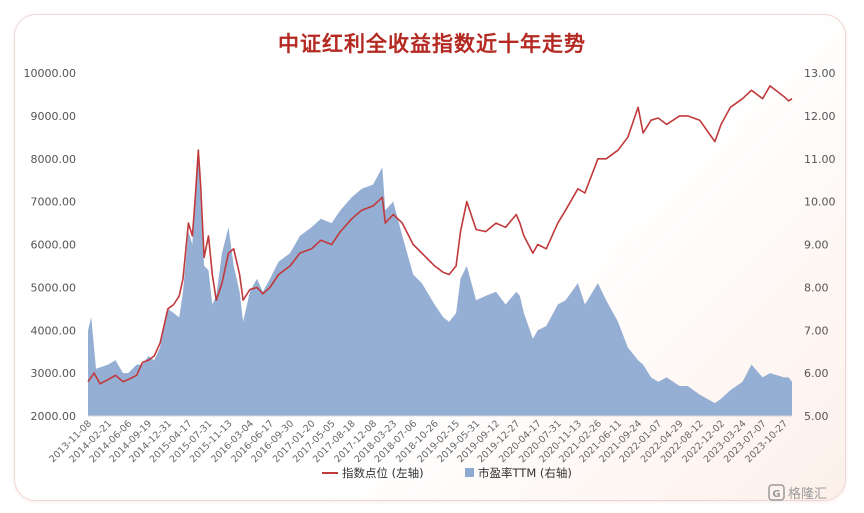  Describe the element at coordinates (820, 159) in the screenshot. I see `right-tick-label: 11.00` at that location.